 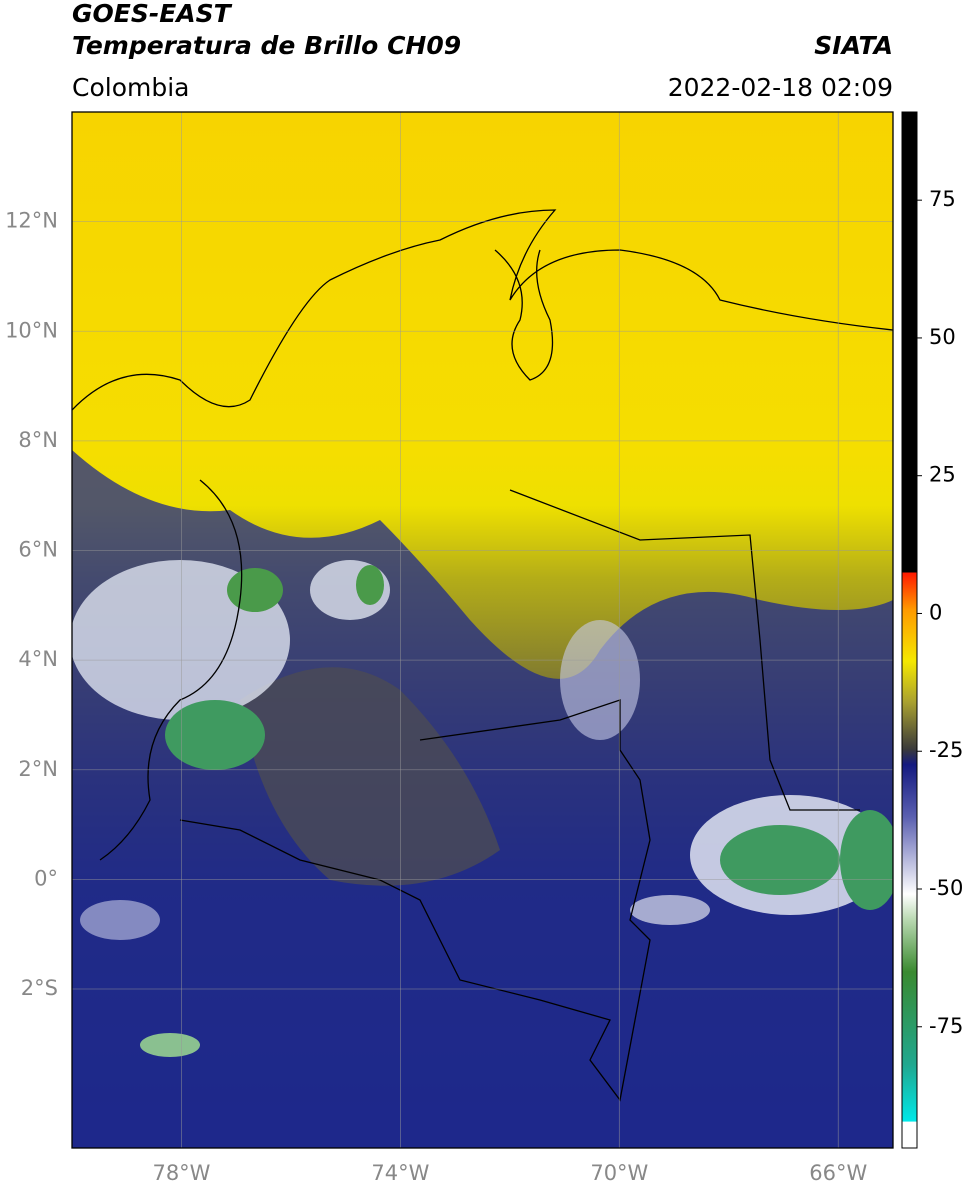 I want to click on colorbar-tick-label: -50, so click(x=946, y=888).